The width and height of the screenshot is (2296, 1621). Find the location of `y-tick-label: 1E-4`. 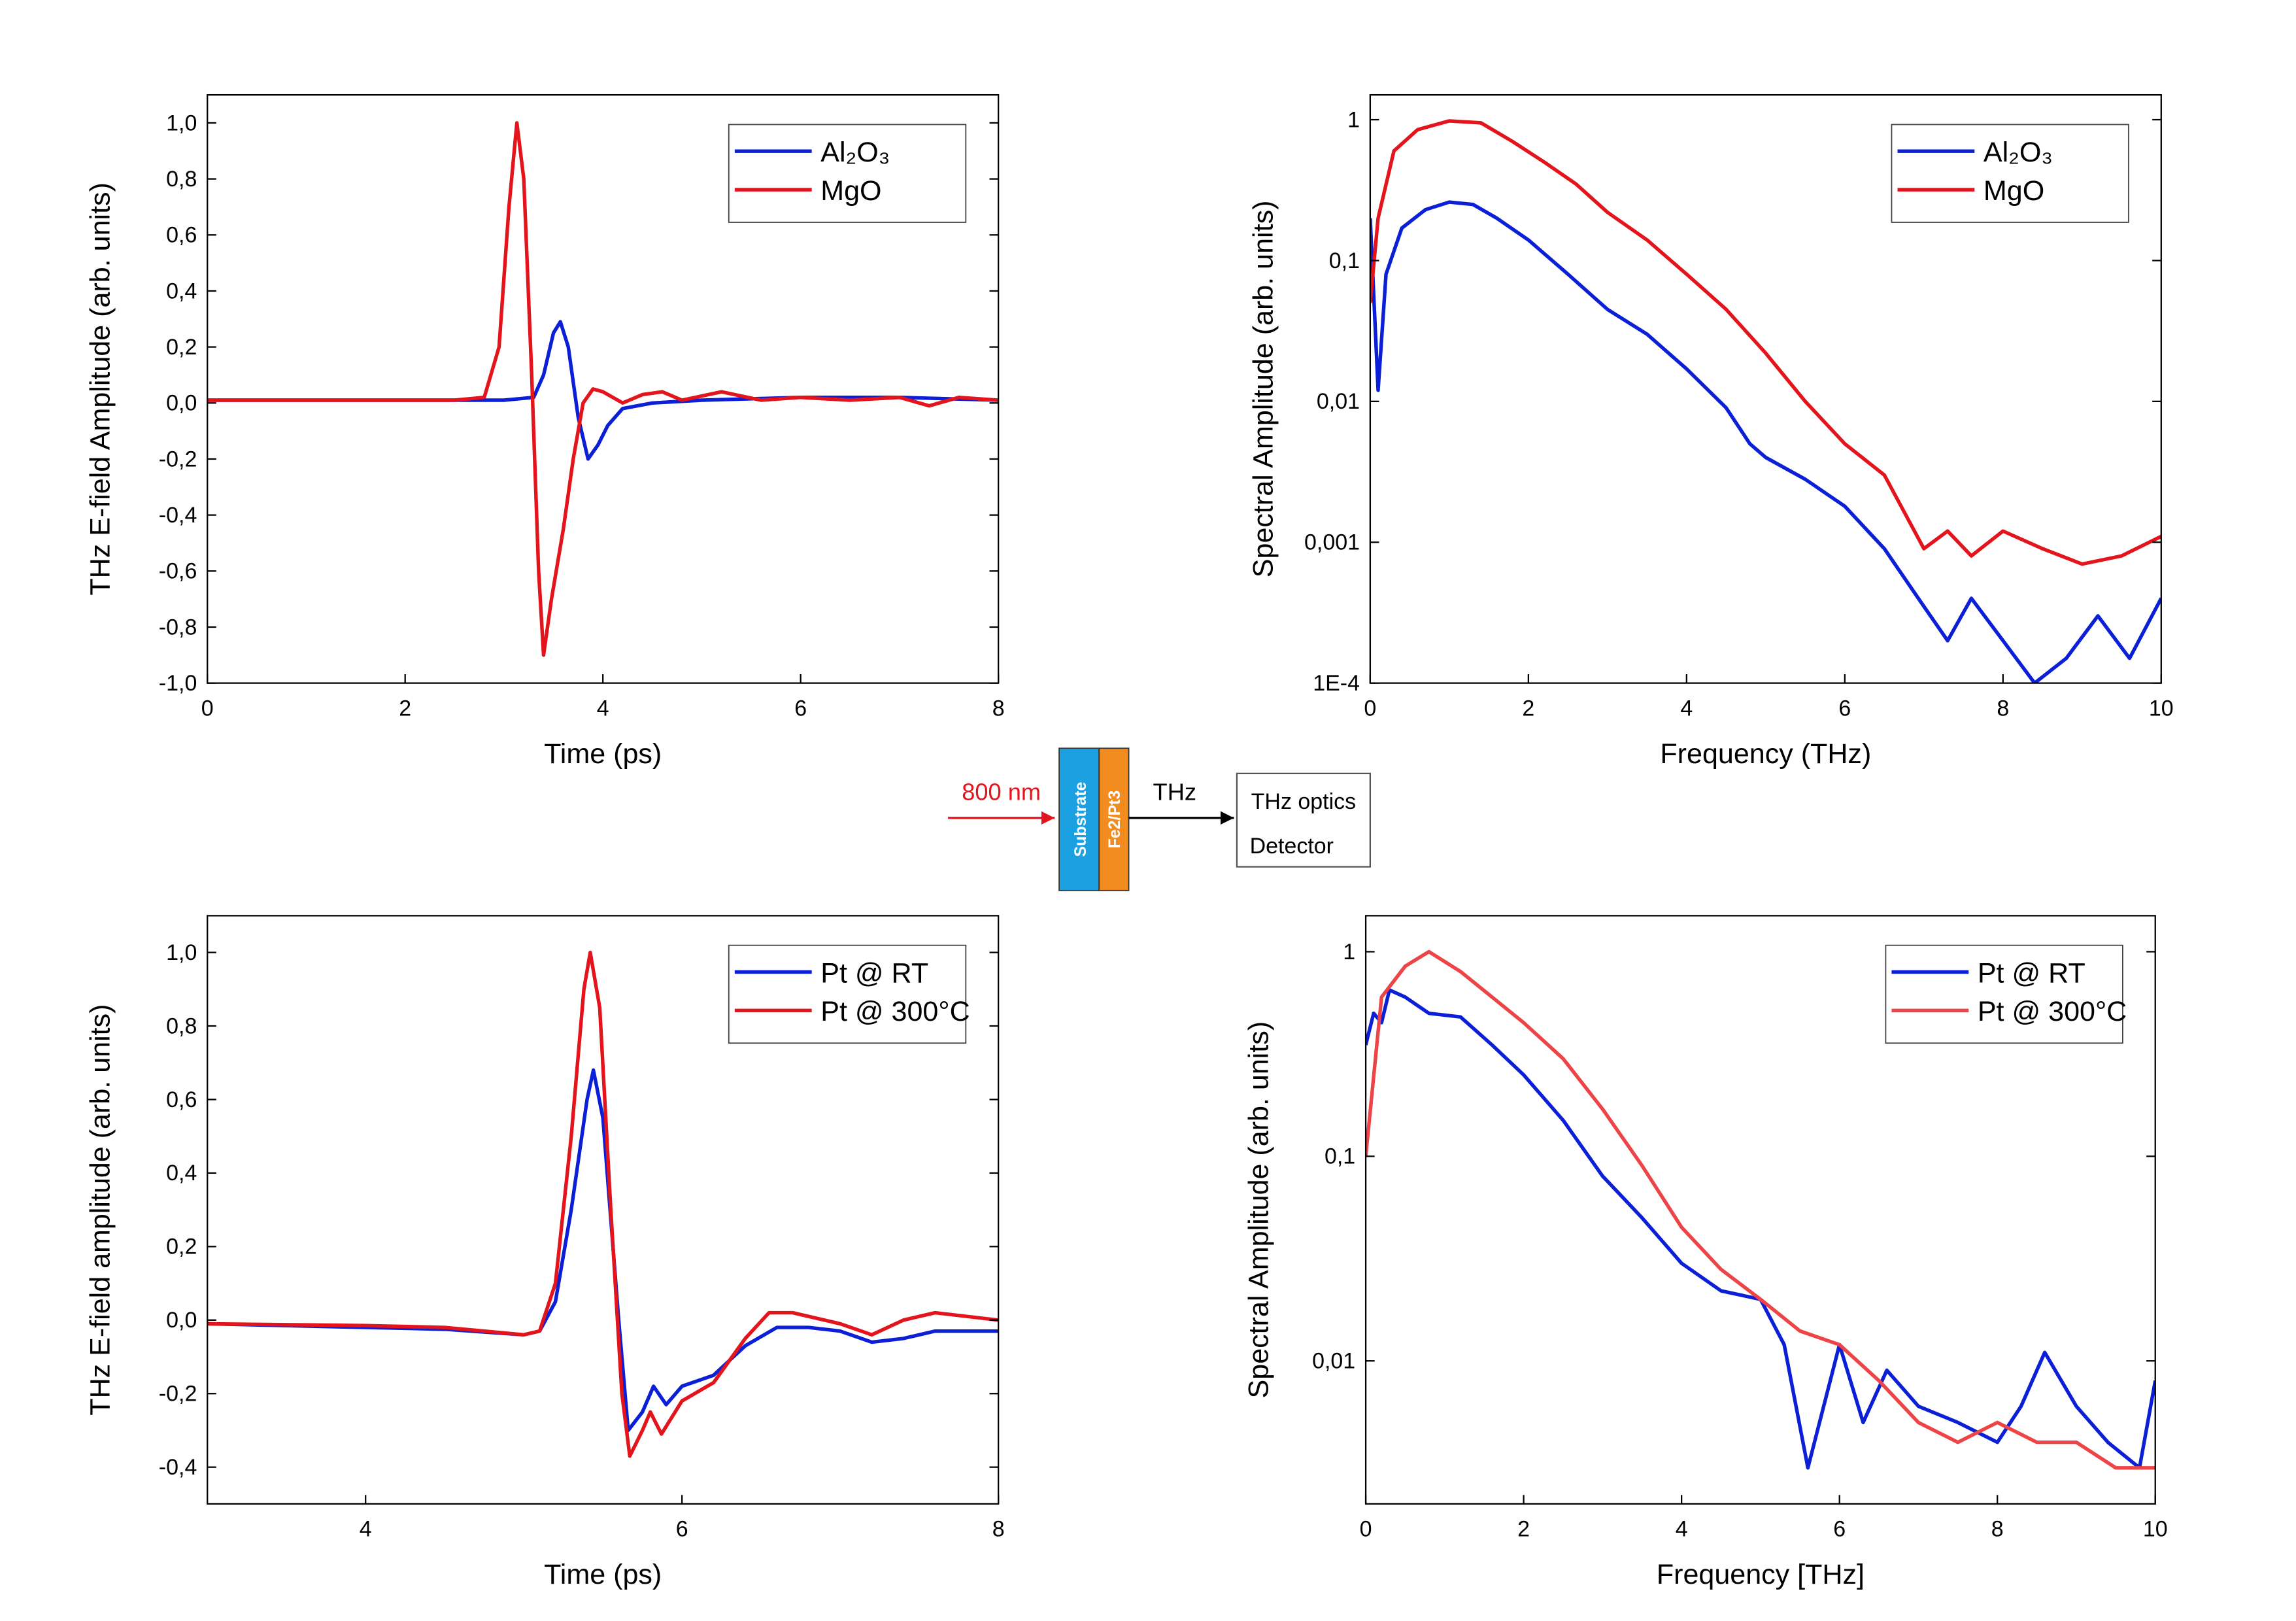

y-tick-label: 1E-4 is located at coordinates (1336, 683).